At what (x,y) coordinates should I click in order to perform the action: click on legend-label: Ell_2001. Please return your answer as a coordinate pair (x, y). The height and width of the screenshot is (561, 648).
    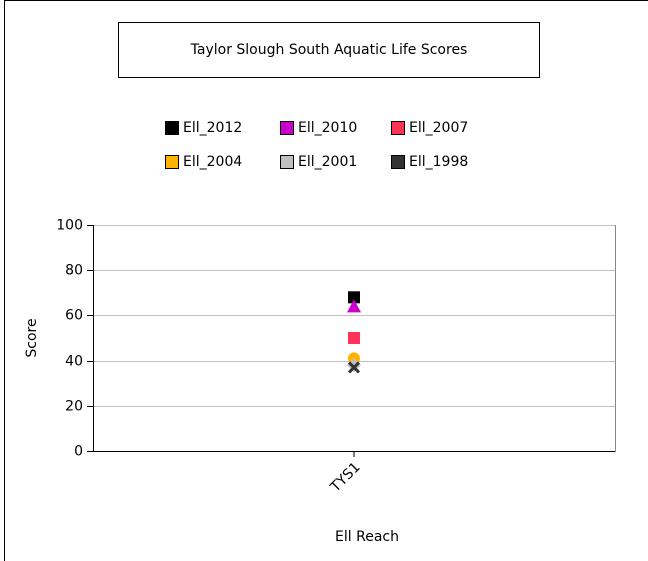
    Looking at the image, I should click on (327, 162).